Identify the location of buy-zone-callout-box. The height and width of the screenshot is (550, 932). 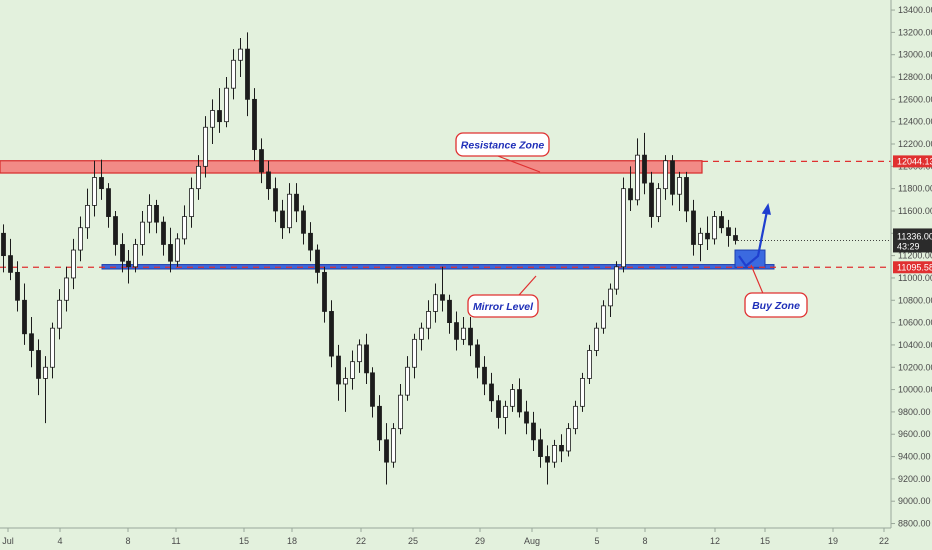
(776, 305).